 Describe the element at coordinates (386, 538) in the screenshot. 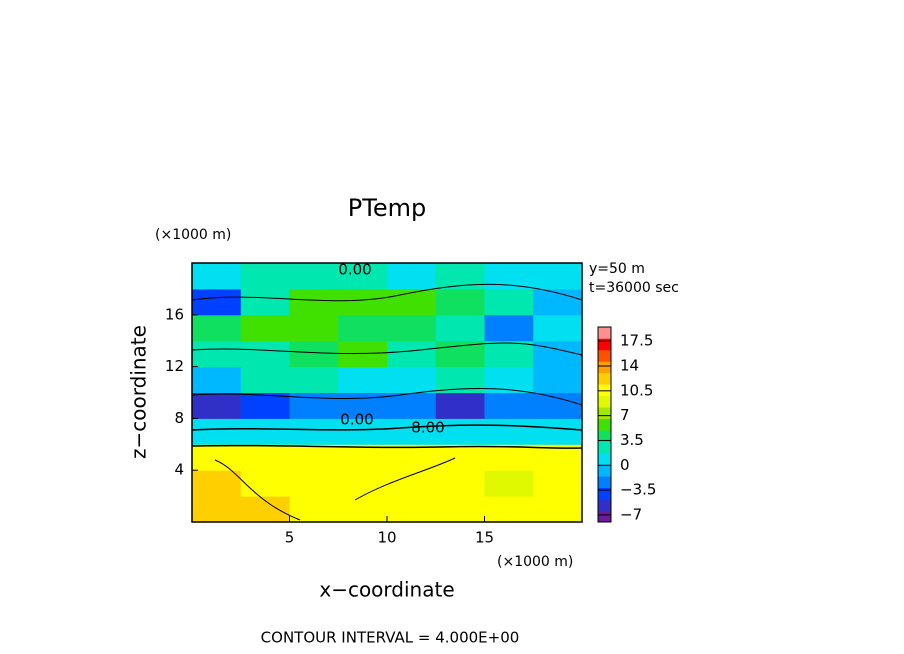

I see `x-tick-label: 10` at that location.